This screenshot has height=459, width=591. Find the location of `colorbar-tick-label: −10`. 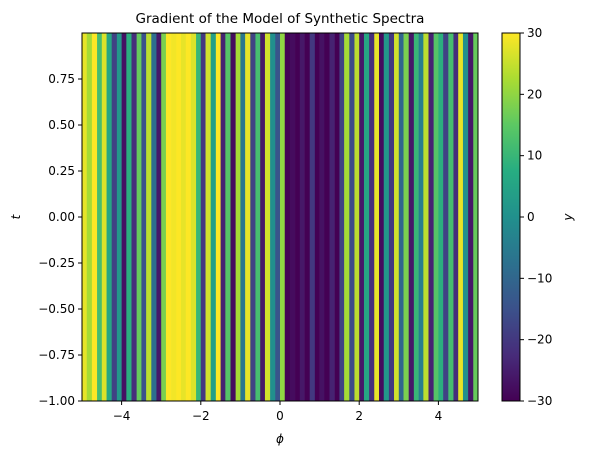

colorbar-tick-label: −10 is located at coordinates (539, 278).